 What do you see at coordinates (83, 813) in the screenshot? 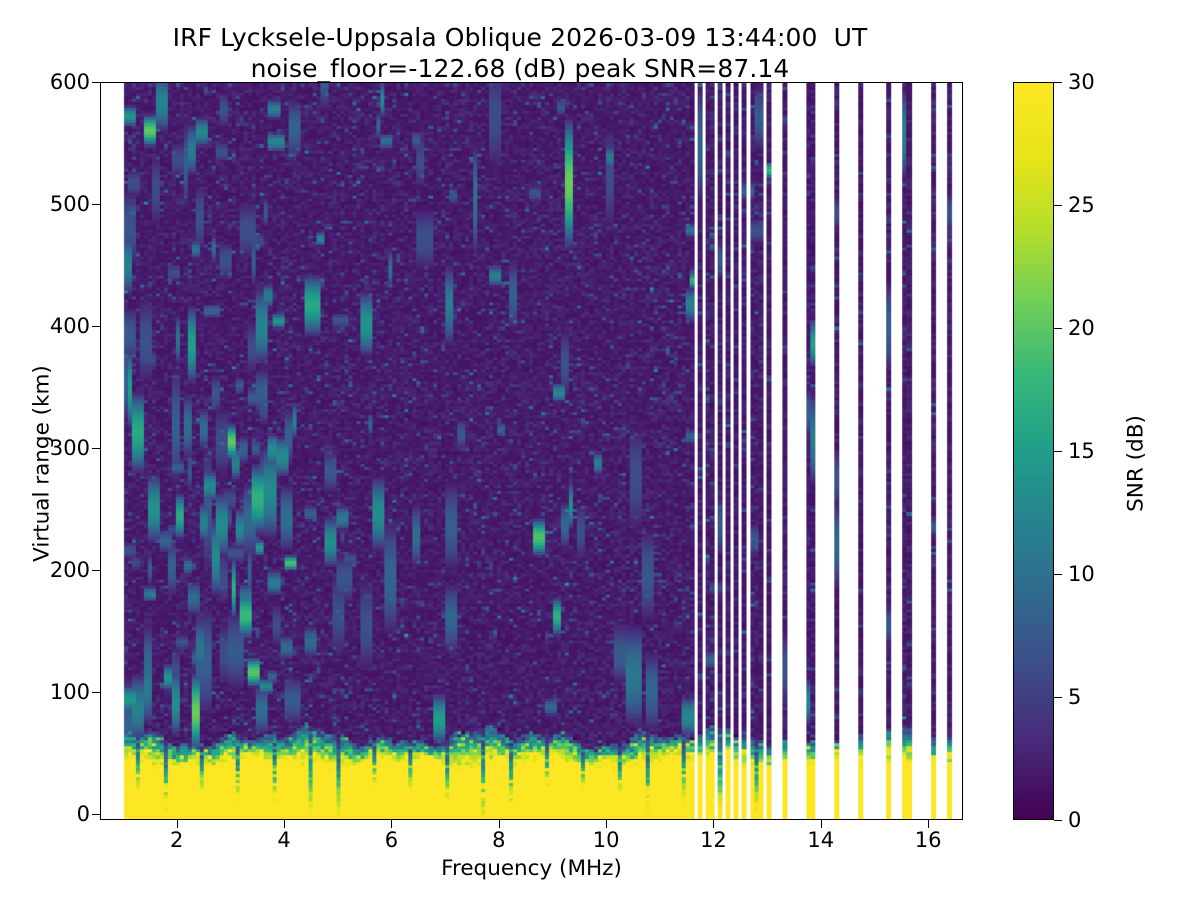
I see `y-tick-label: 0` at bounding box center [83, 813].